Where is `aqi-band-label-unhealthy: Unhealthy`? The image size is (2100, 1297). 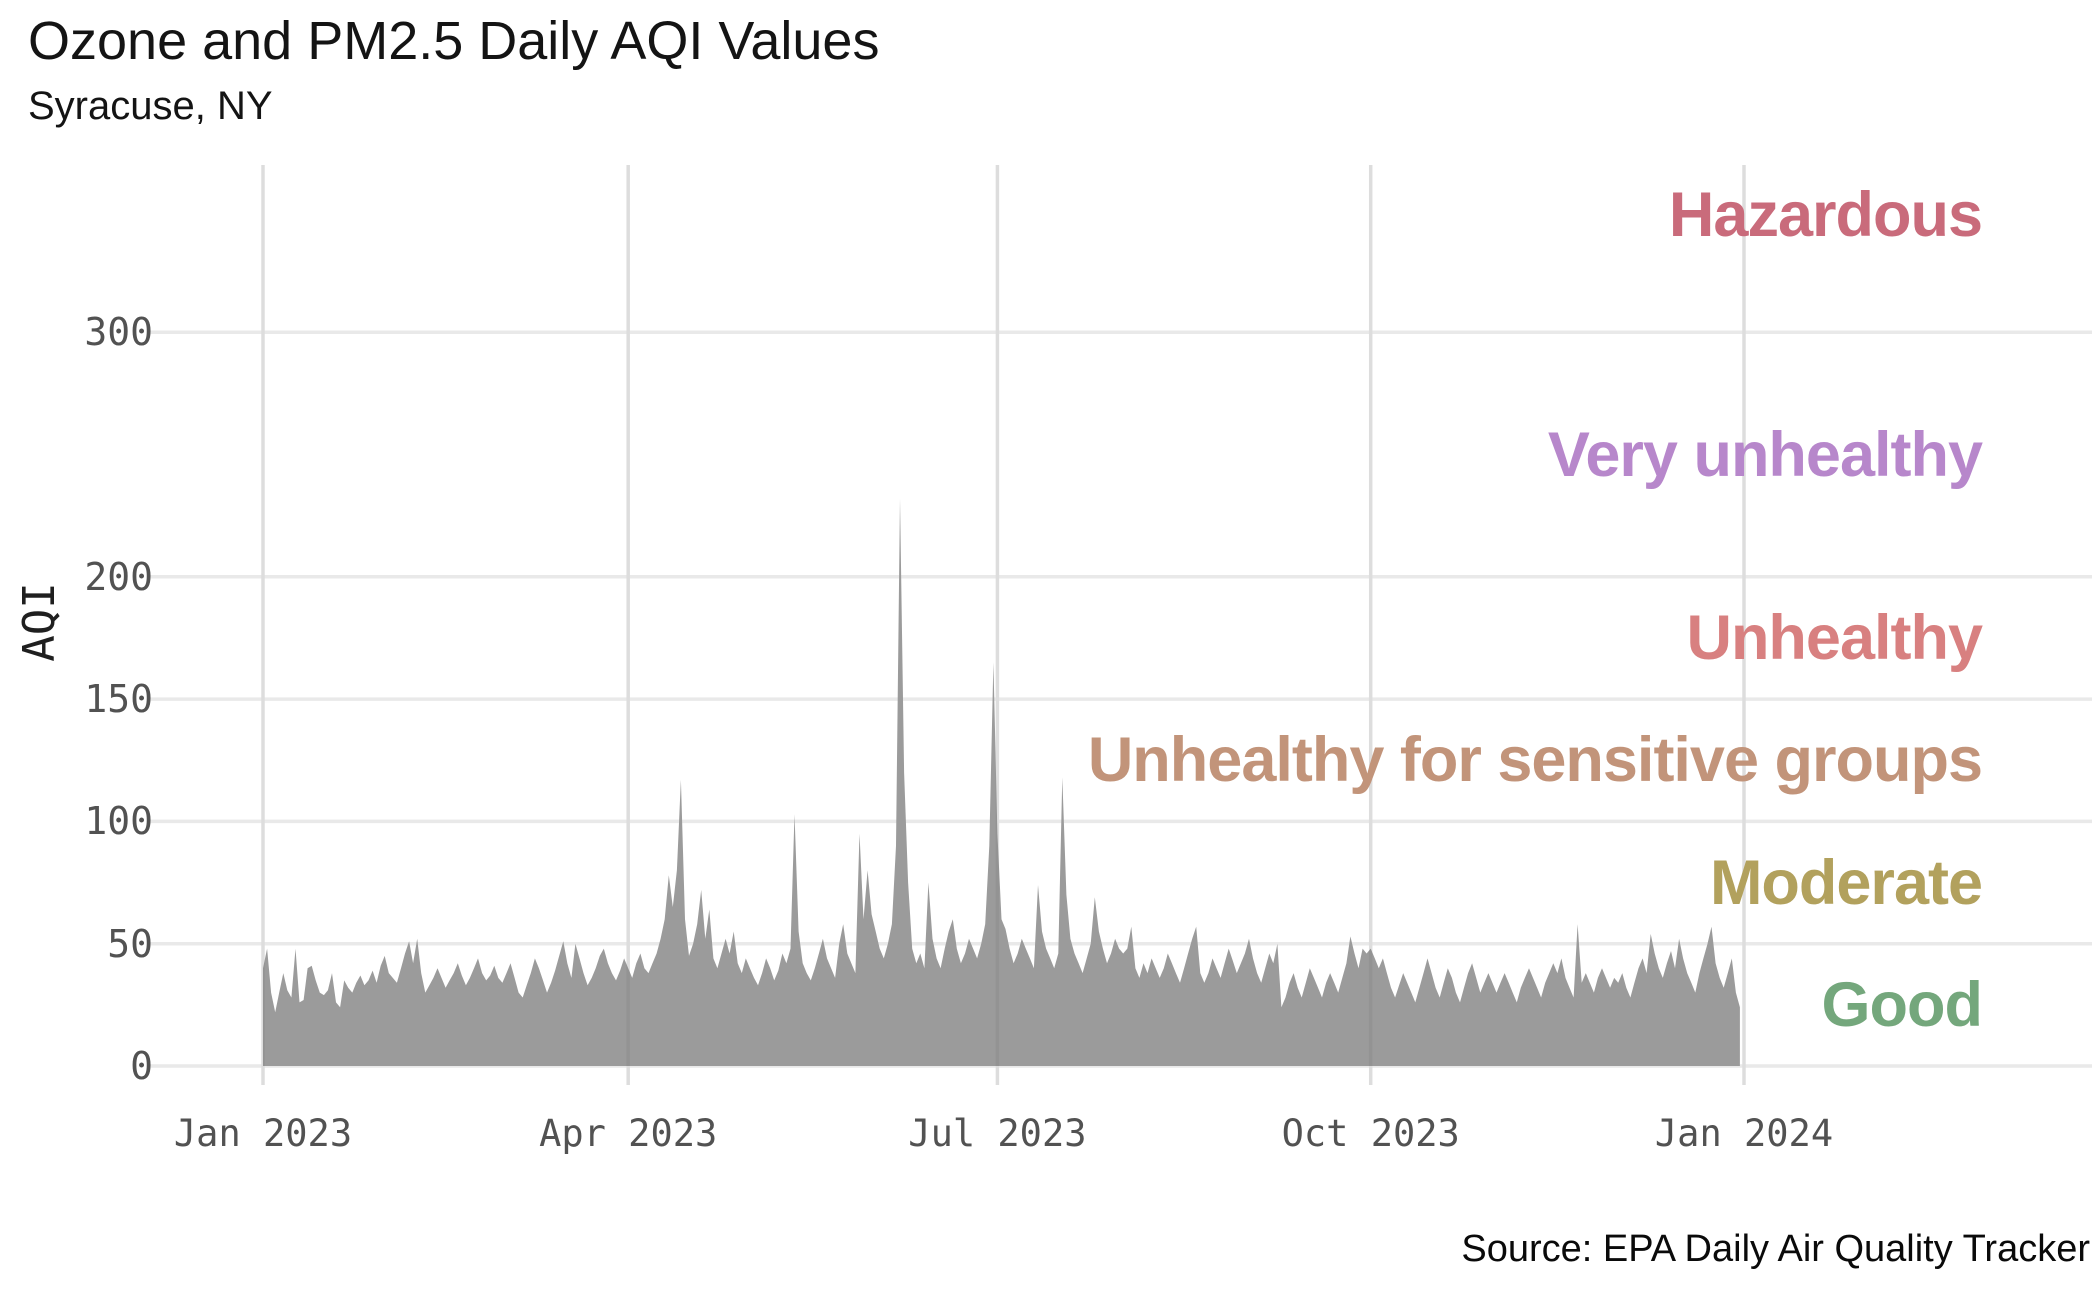
aqi-band-label-unhealthy: Unhealthy is located at coordinates (1834, 638).